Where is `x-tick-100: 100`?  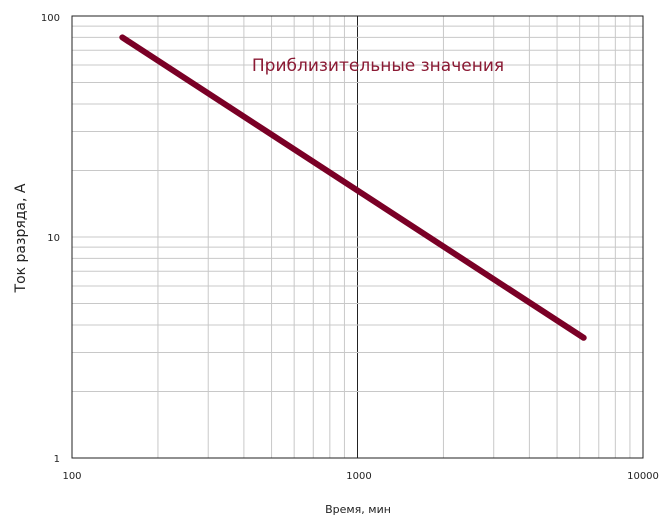 x-tick-100: 100 is located at coordinates (71, 476).